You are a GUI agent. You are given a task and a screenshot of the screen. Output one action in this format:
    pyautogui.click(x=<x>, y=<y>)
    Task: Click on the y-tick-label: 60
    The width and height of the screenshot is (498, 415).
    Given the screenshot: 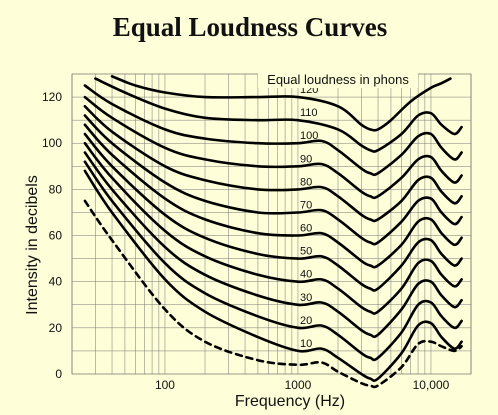 What is the action you would take?
    pyautogui.click(x=56, y=236)
    